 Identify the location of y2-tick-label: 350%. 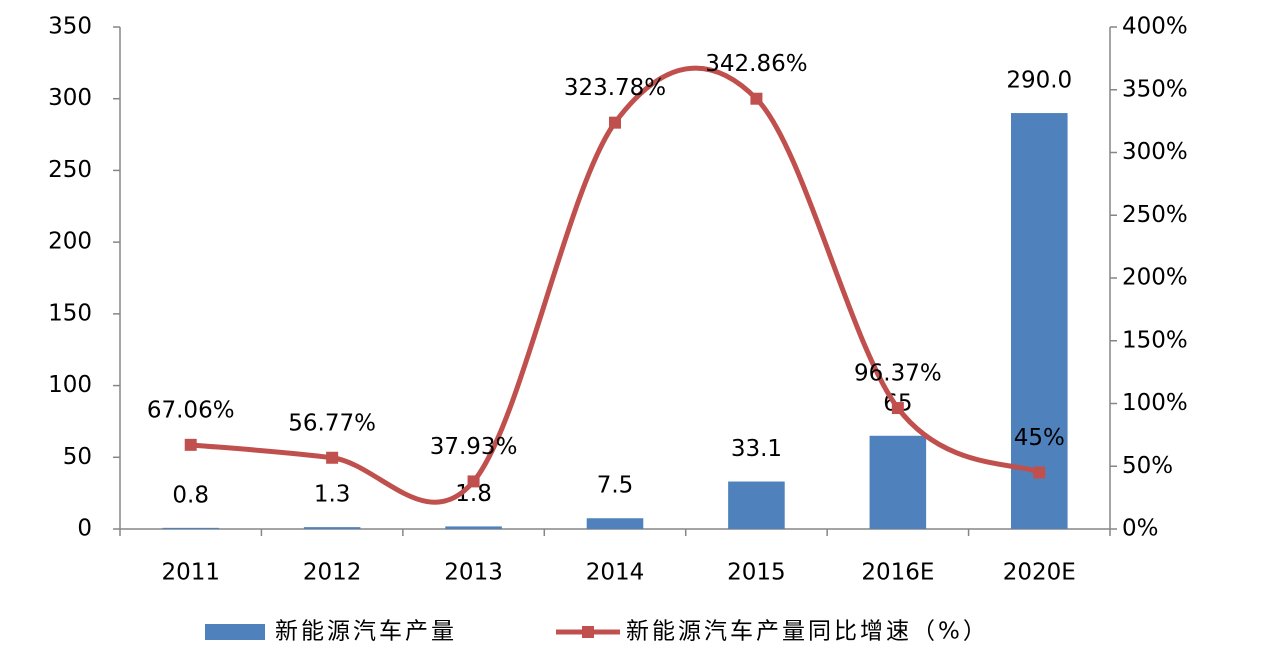
(1155, 89).